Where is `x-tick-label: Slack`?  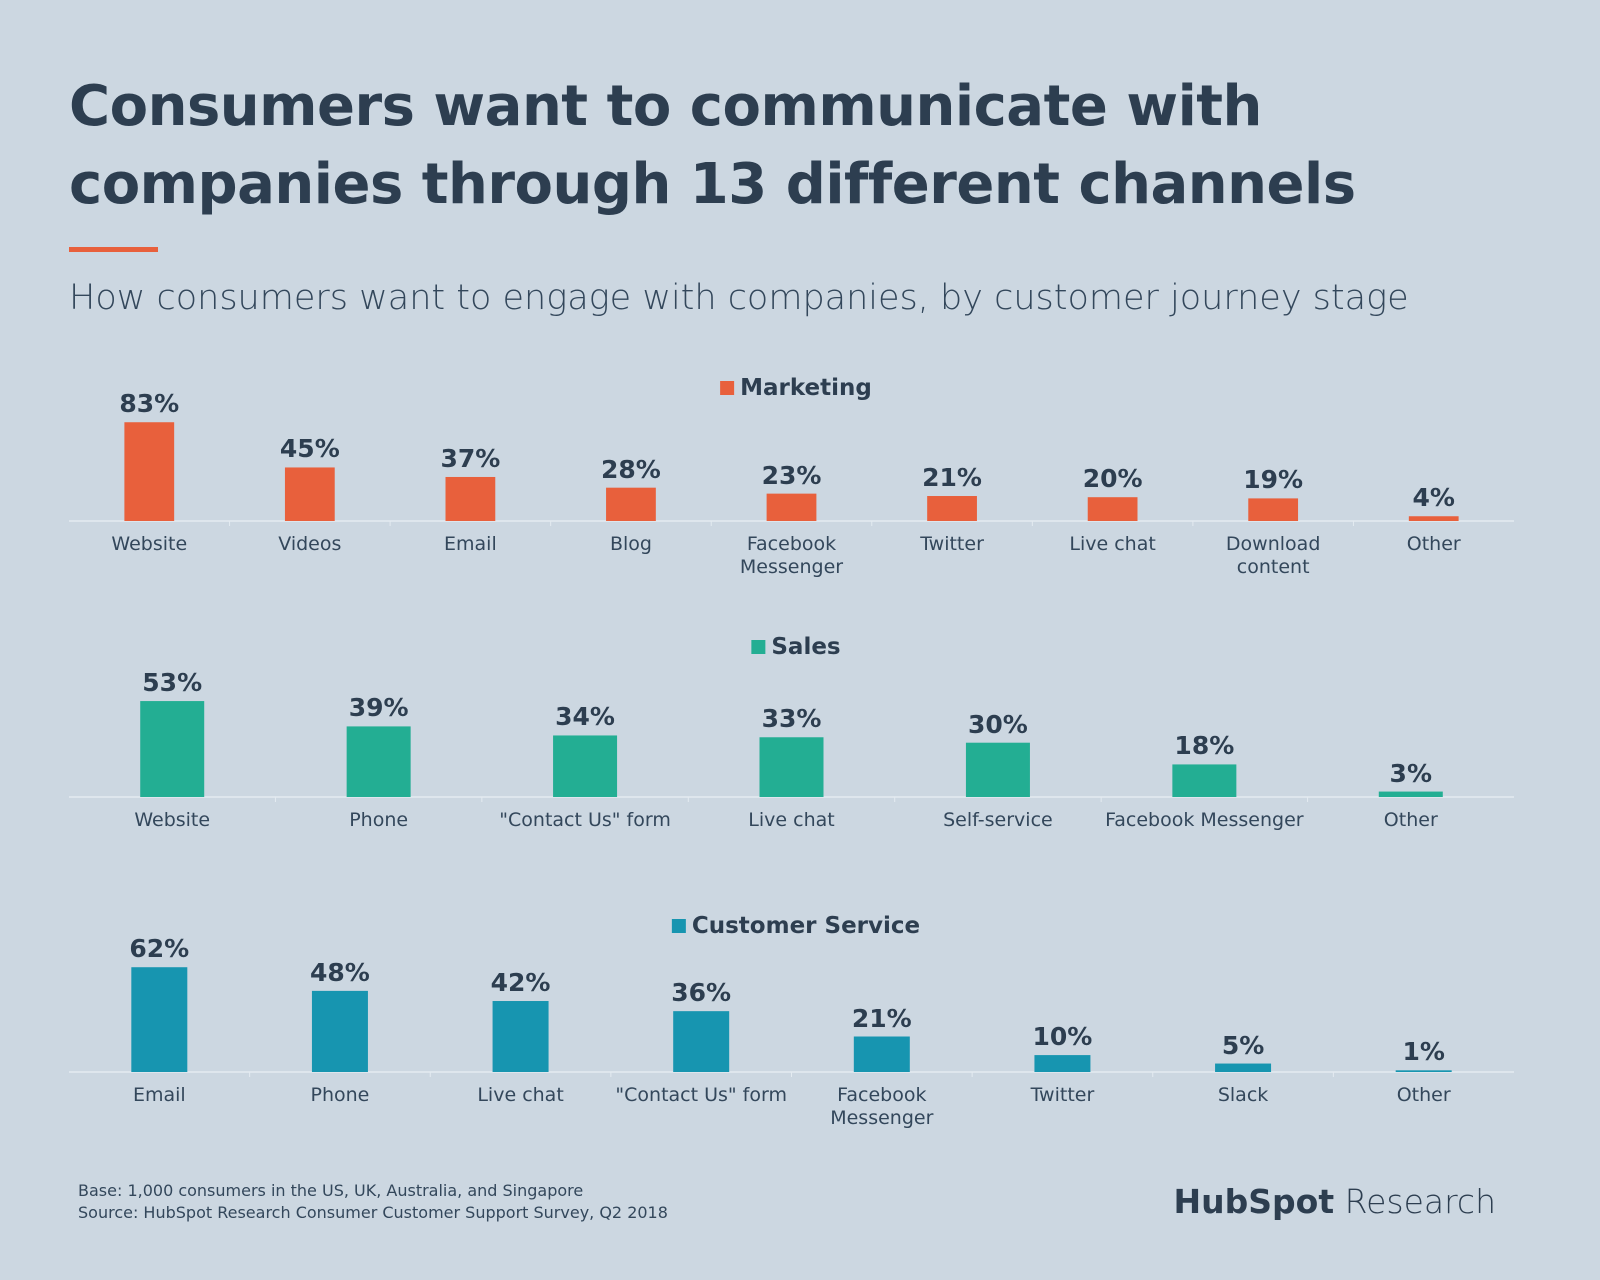 x-tick-label: Slack is located at coordinates (1243, 1095).